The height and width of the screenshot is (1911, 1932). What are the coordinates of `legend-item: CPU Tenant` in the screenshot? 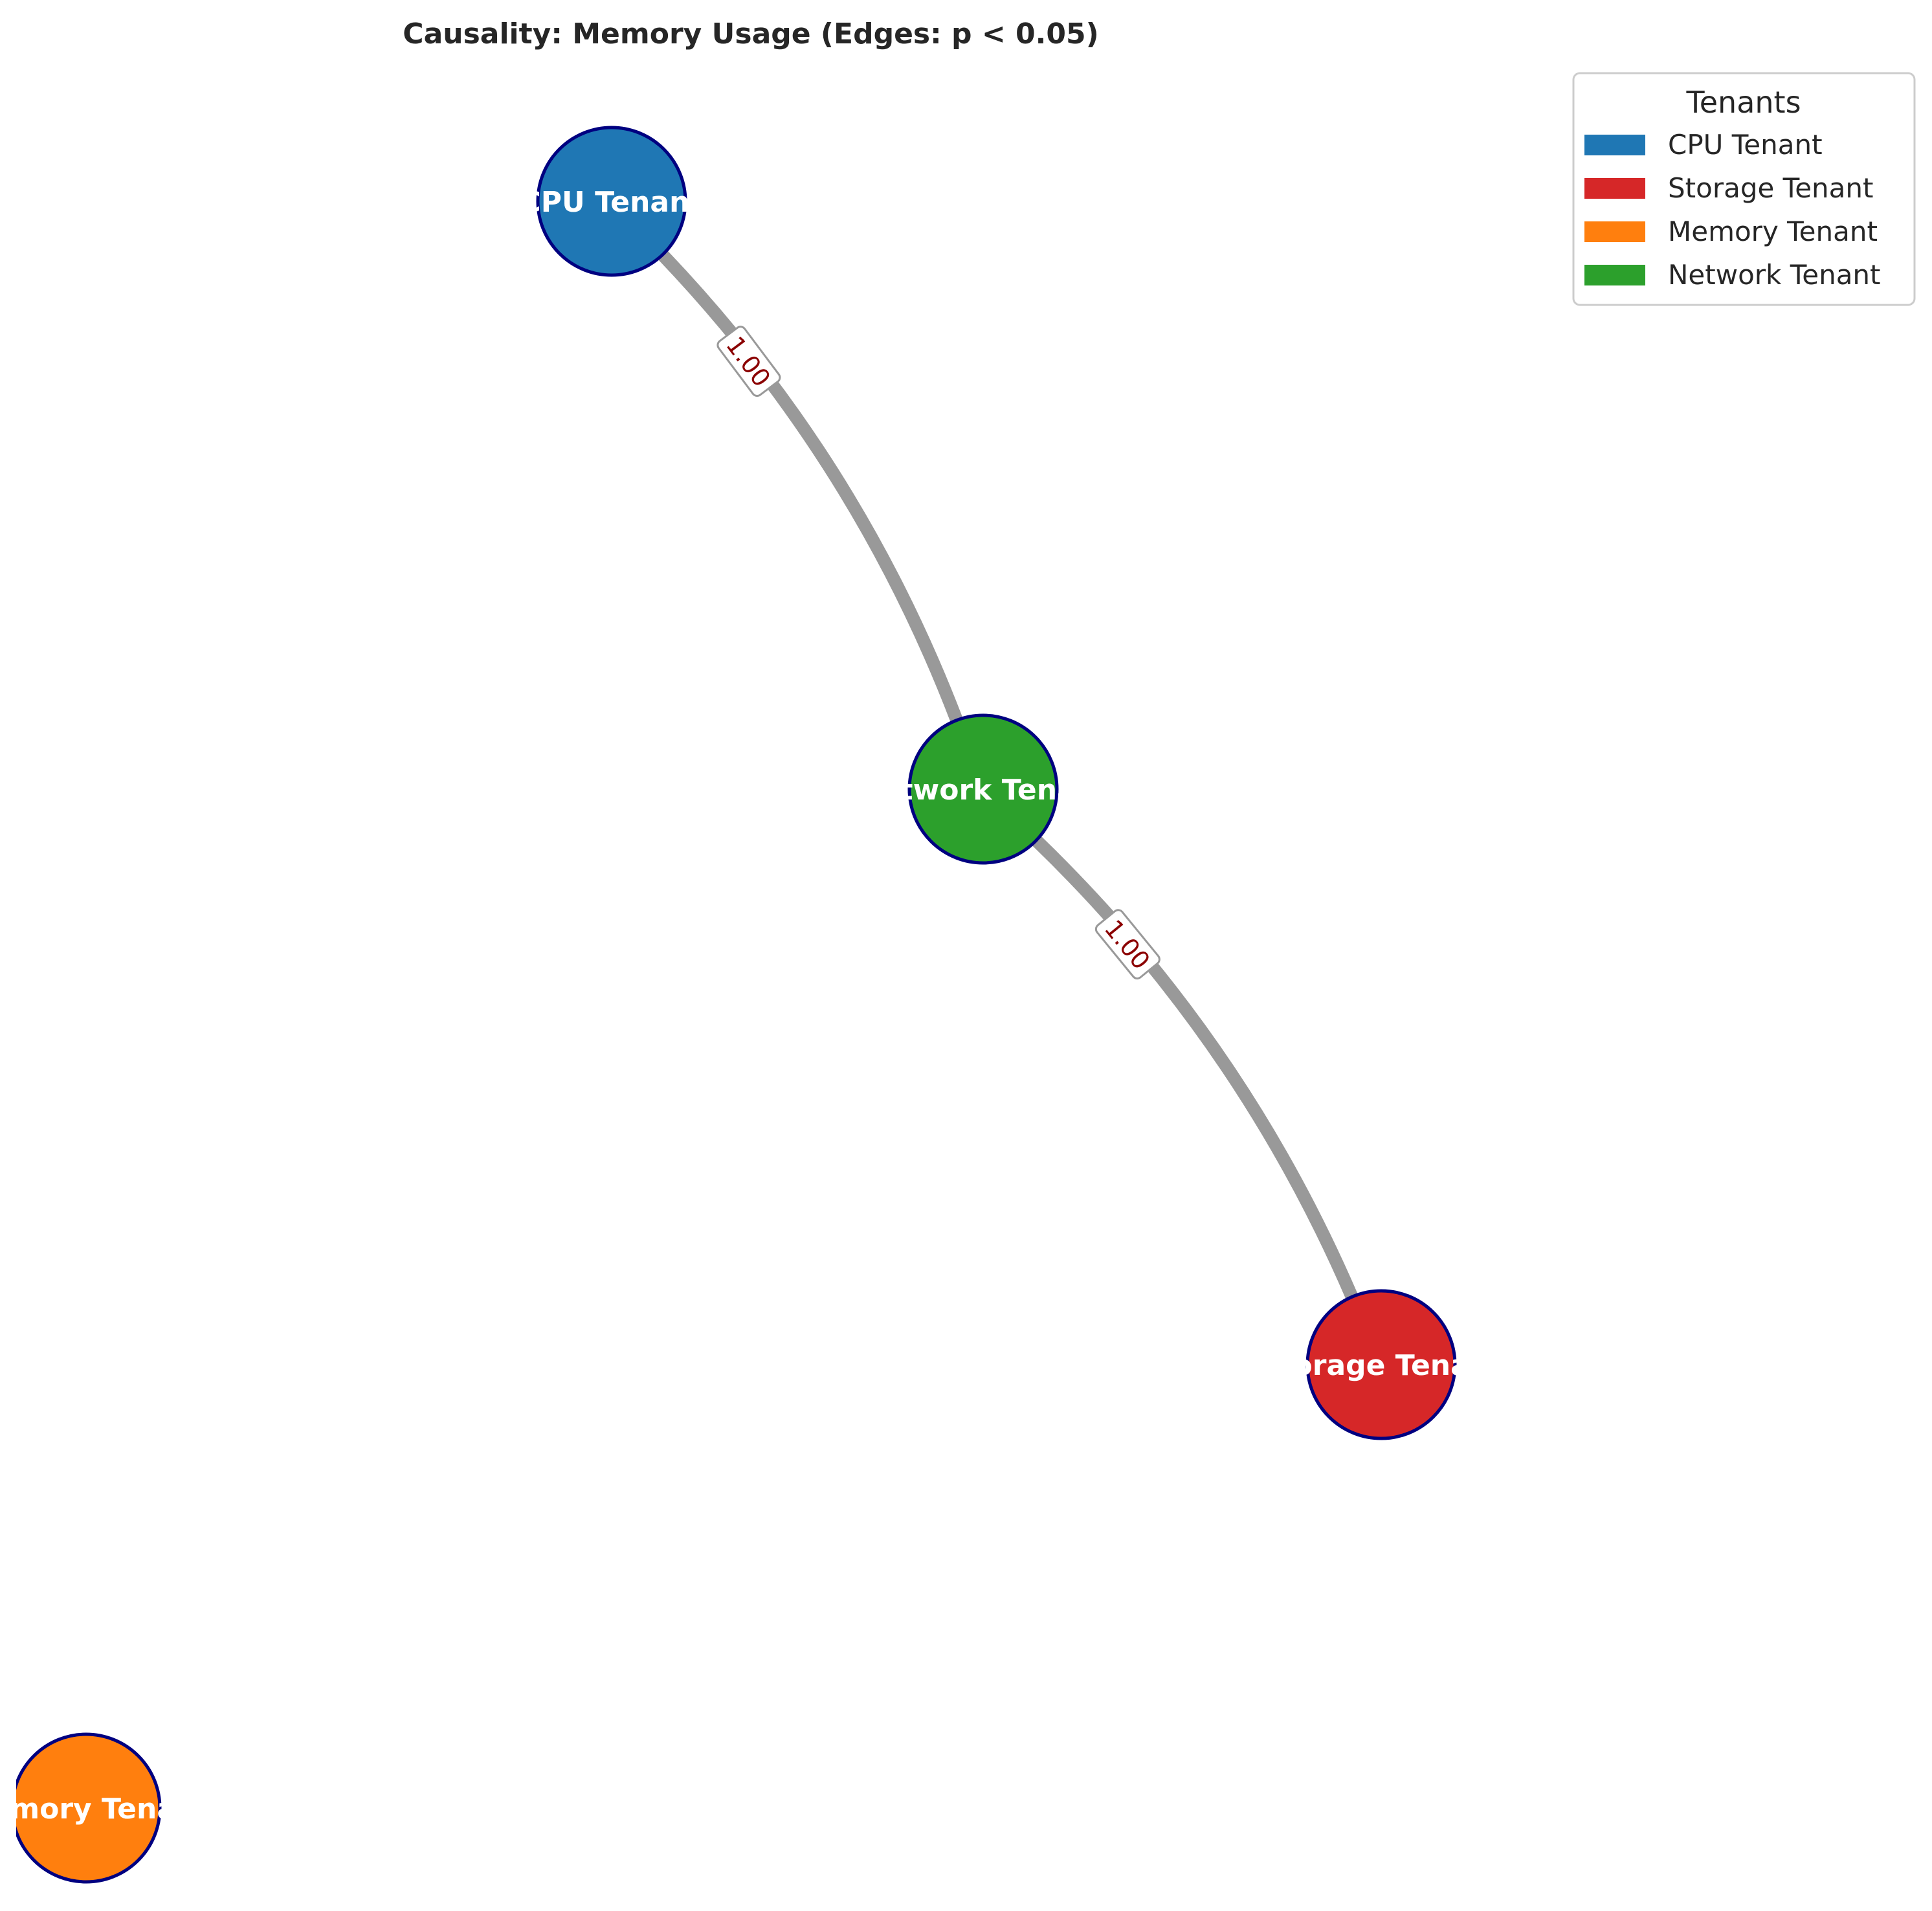 It's located at (1703, 145).